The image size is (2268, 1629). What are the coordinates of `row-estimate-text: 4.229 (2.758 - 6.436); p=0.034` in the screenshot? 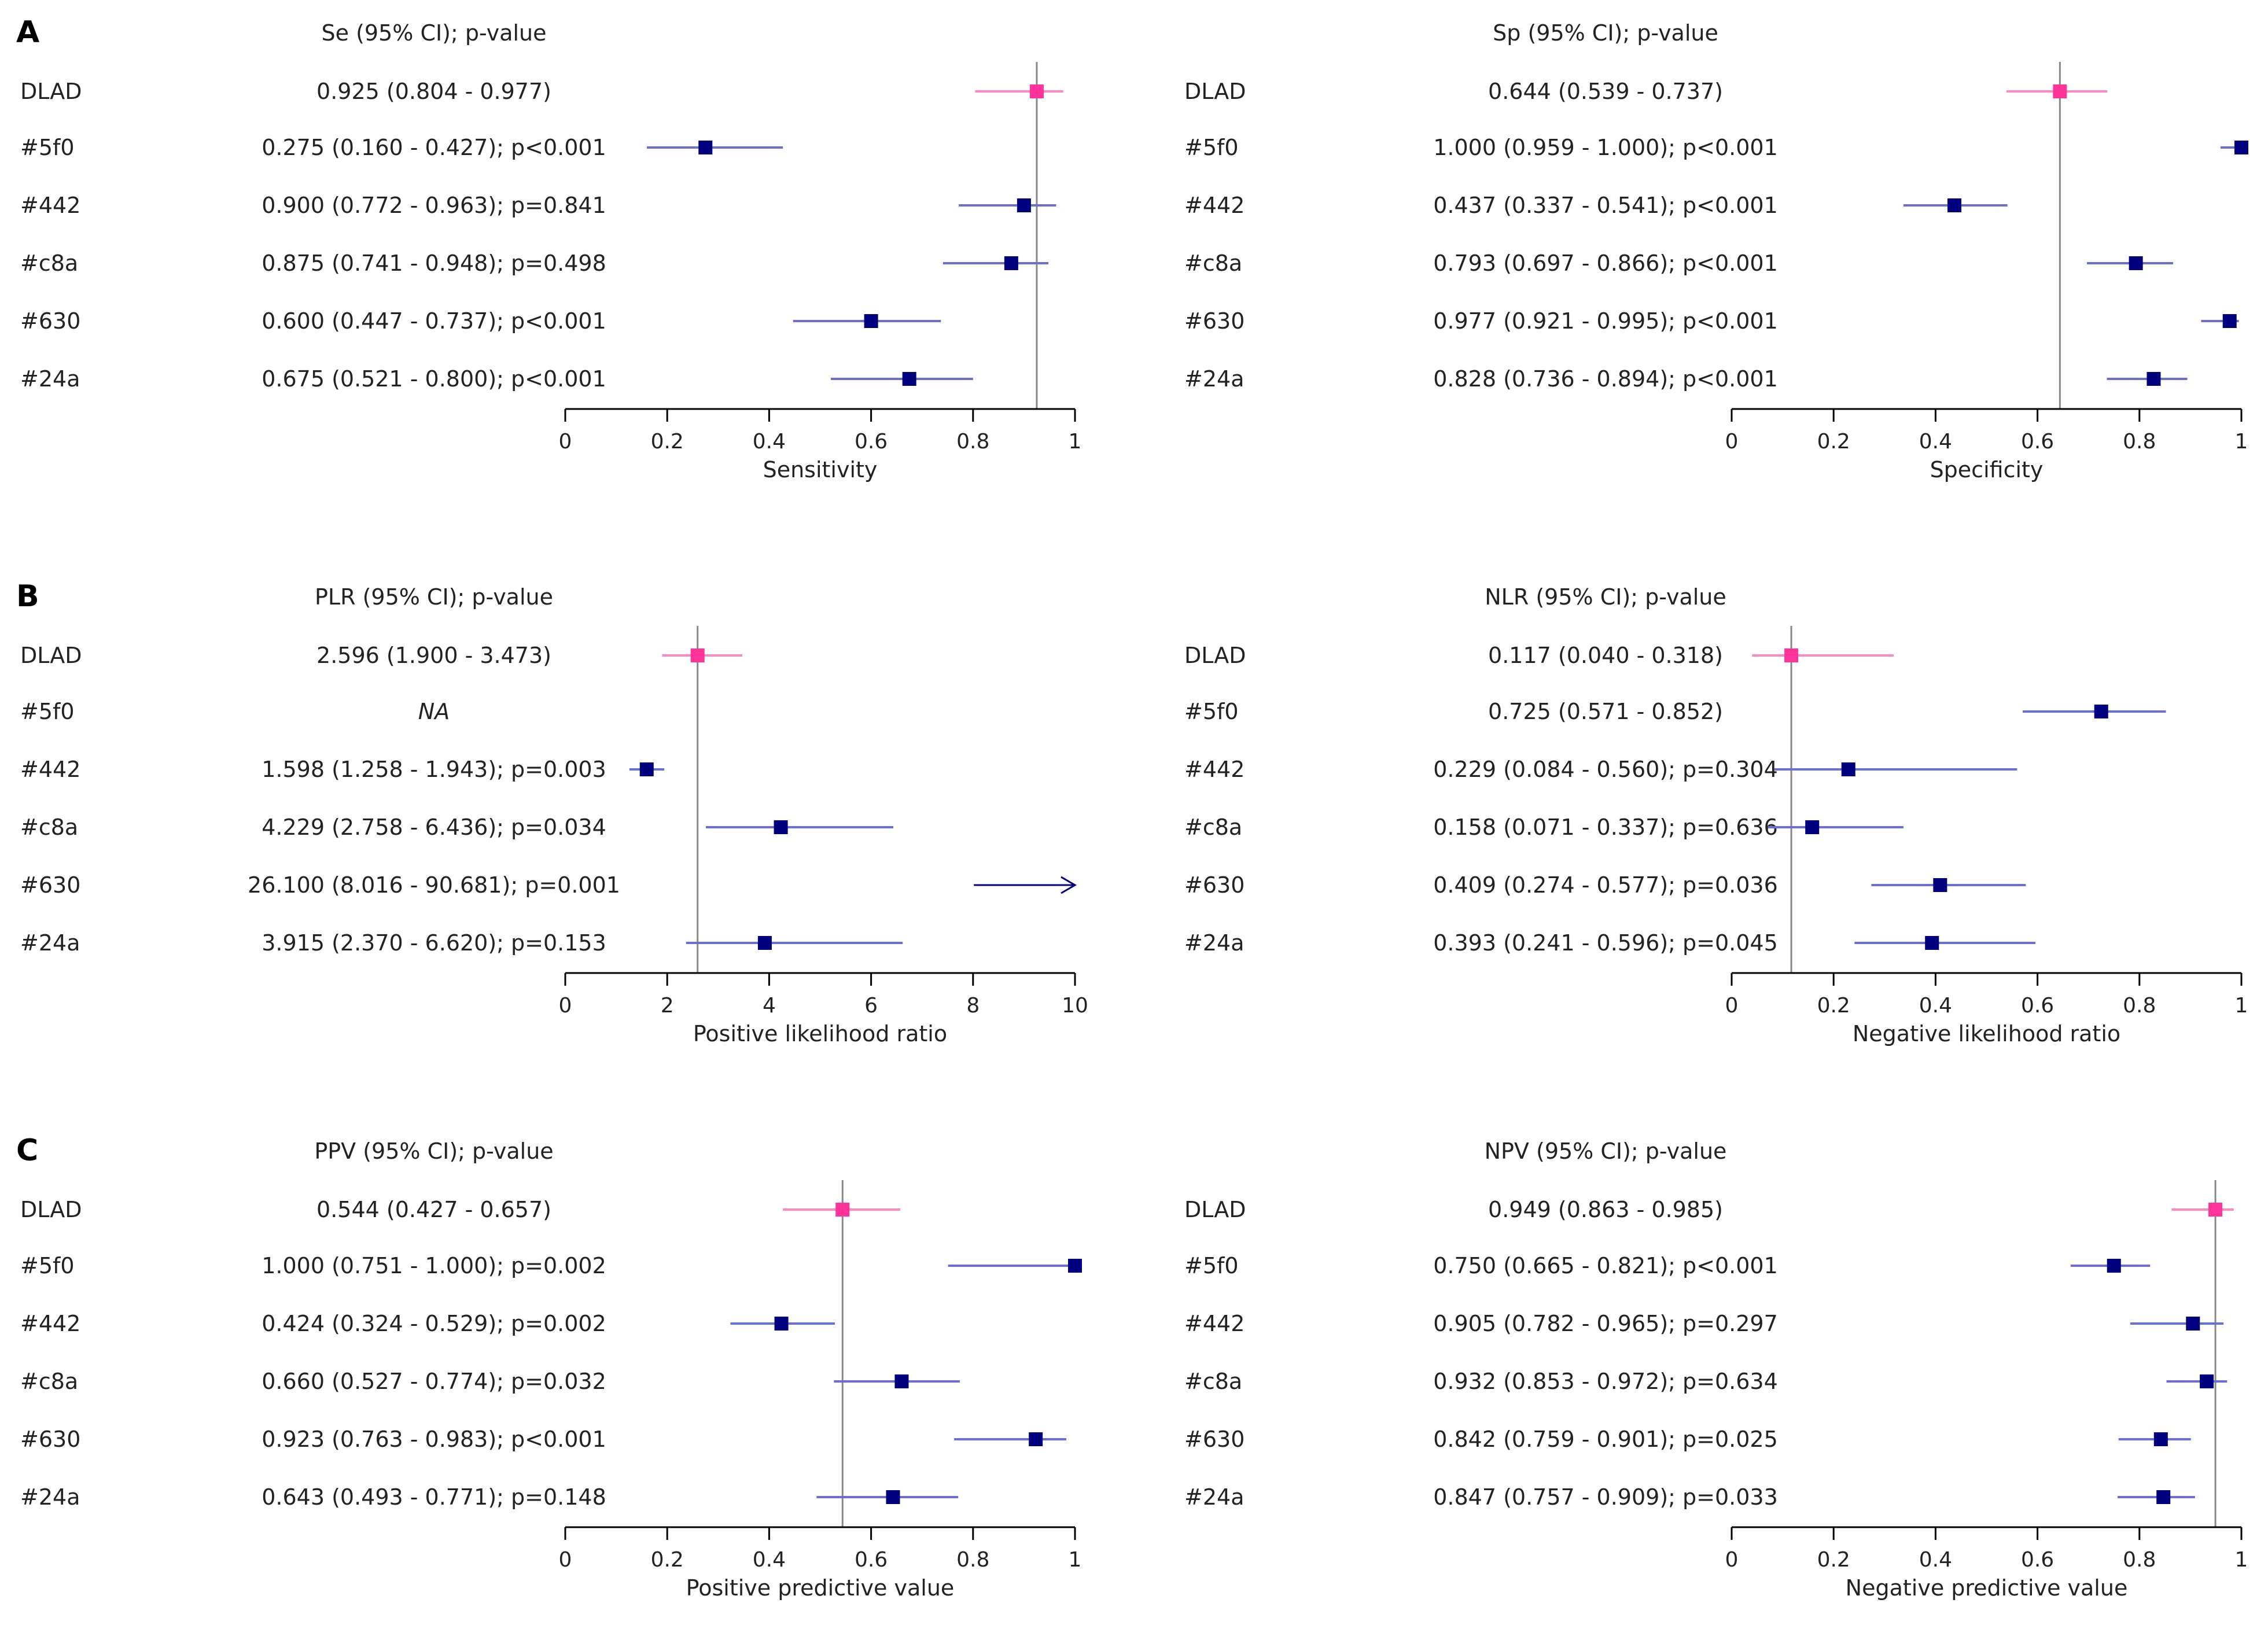 It's located at (434, 827).